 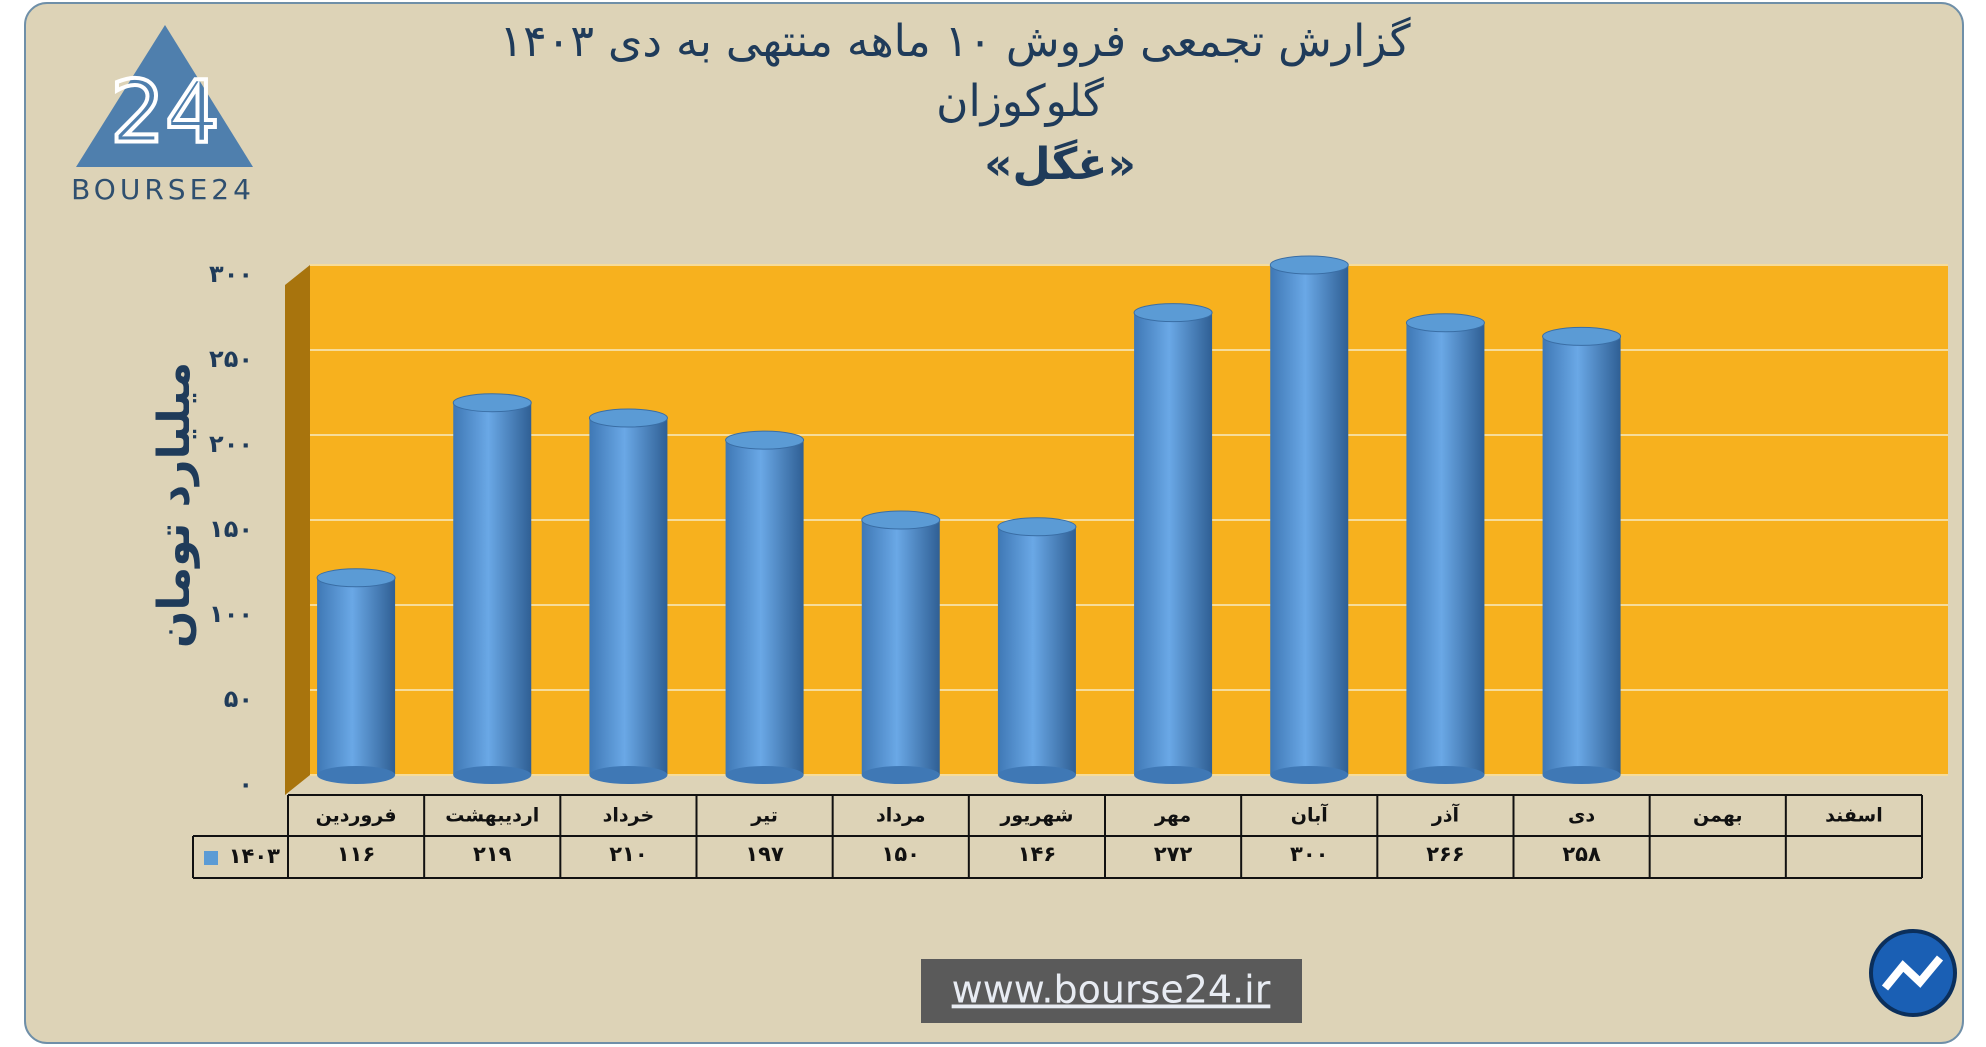 What do you see at coordinates (1020, 101) in the screenshot?
I see `chart-subtitle: گلوکوزان` at bounding box center [1020, 101].